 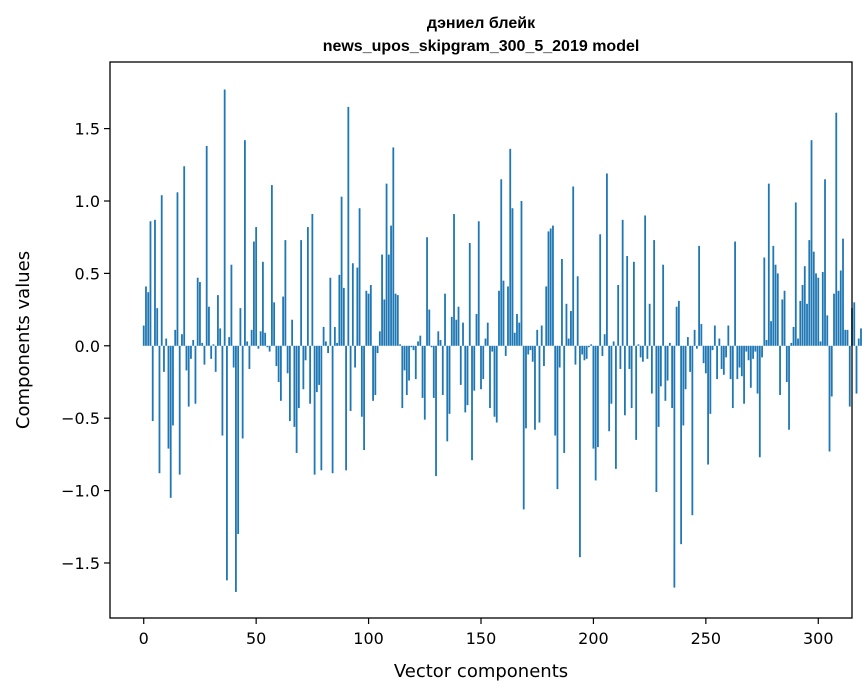 What do you see at coordinates (80, 563) in the screenshot?
I see `y-tick-label-0: −1.5` at bounding box center [80, 563].